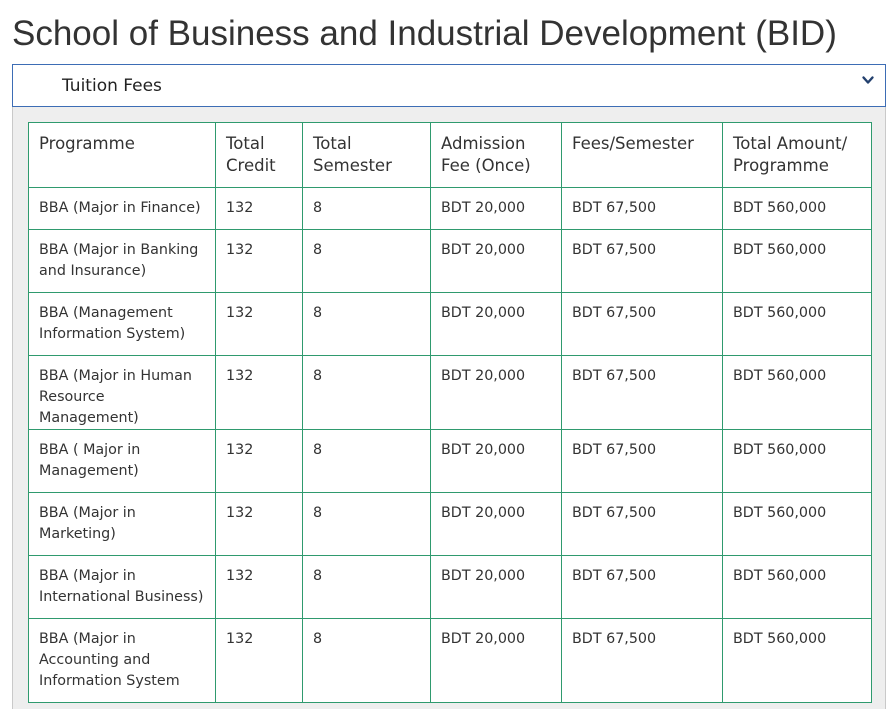 This screenshot has width=890, height=709. I want to click on programme-cell: BBA (Major in Human Resource Management), so click(122, 392).